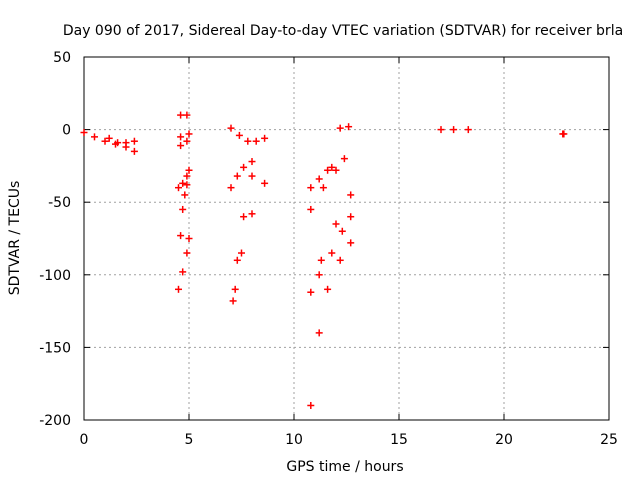  What do you see at coordinates (84, 440) in the screenshot?
I see `x-tick-label: 0` at bounding box center [84, 440].